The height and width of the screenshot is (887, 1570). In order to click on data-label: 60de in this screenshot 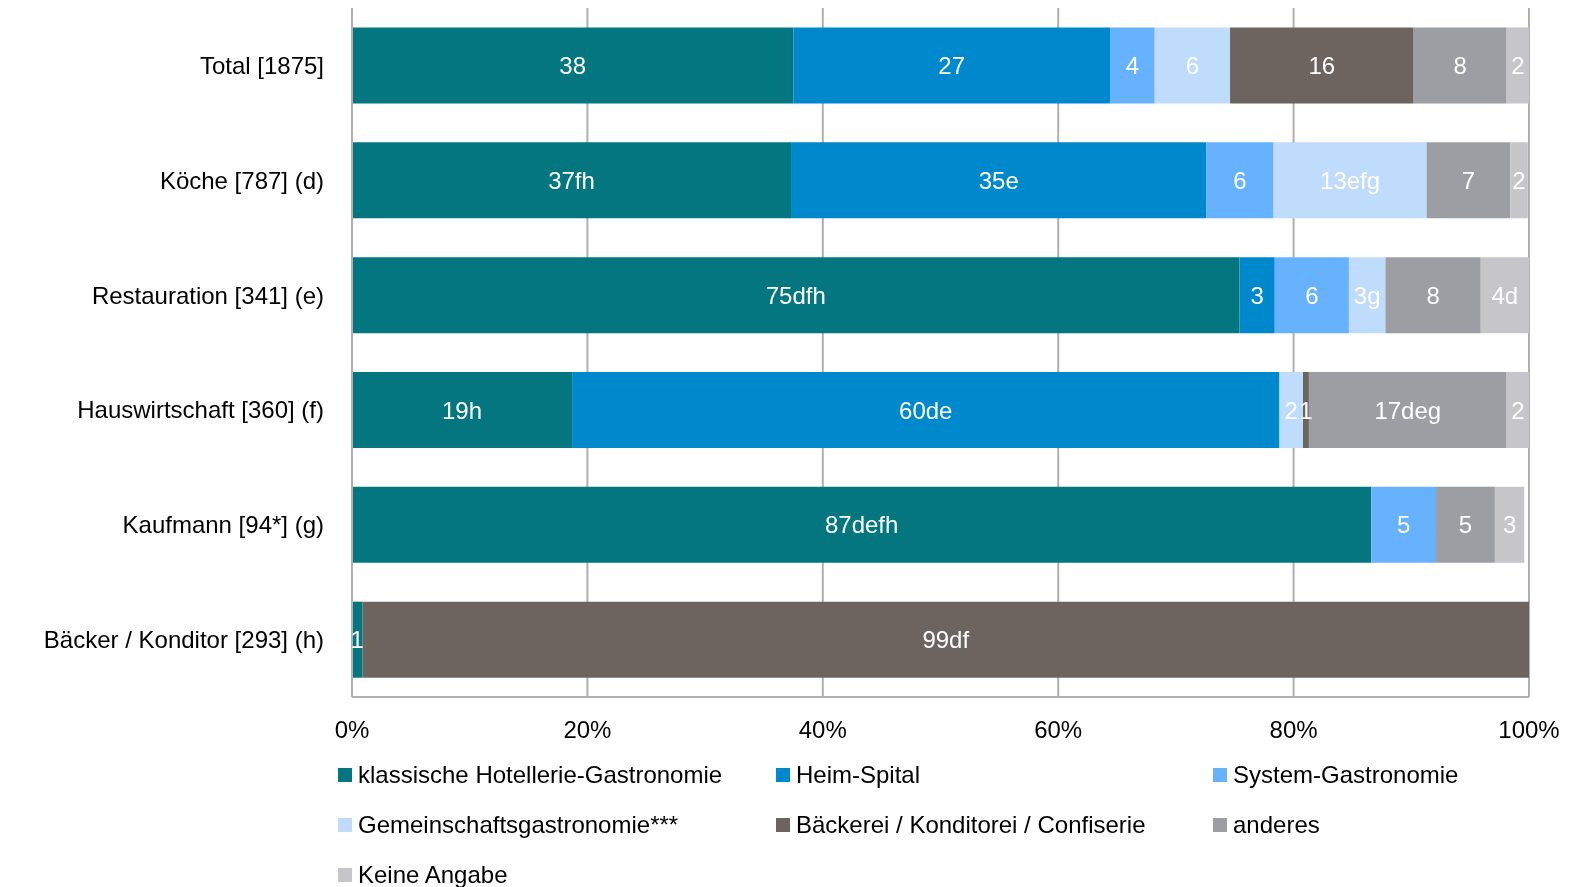, I will do `click(926, 410)`.